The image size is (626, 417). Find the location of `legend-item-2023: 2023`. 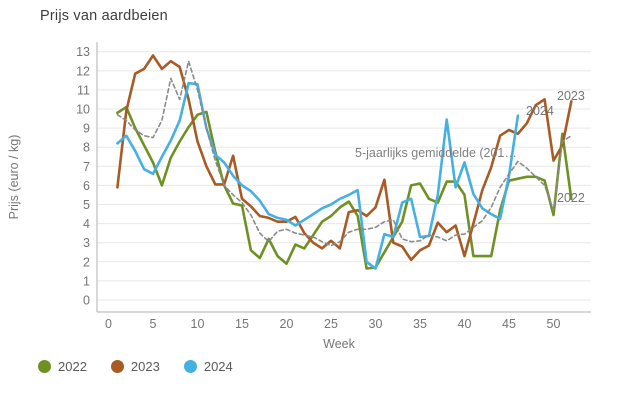

legend-item-2023: 2023 is located at coordinates (135, 366).